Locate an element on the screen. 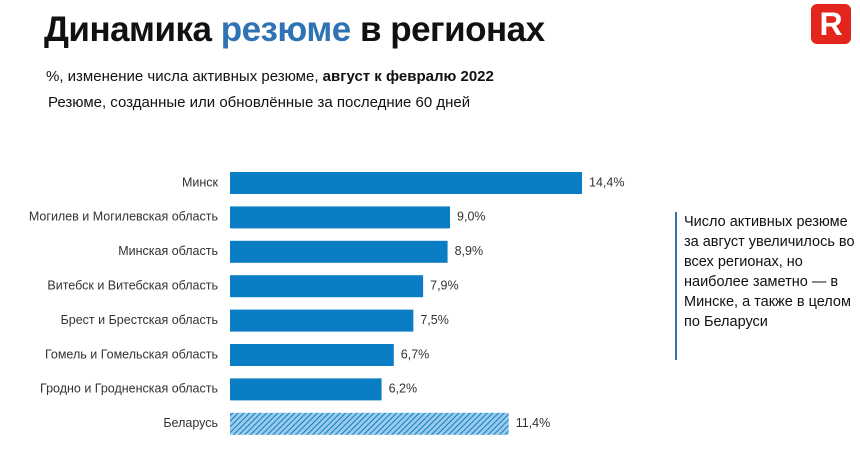 The image size is (860, 466). value-label: 7,5% is located at coordinates (434, 320).